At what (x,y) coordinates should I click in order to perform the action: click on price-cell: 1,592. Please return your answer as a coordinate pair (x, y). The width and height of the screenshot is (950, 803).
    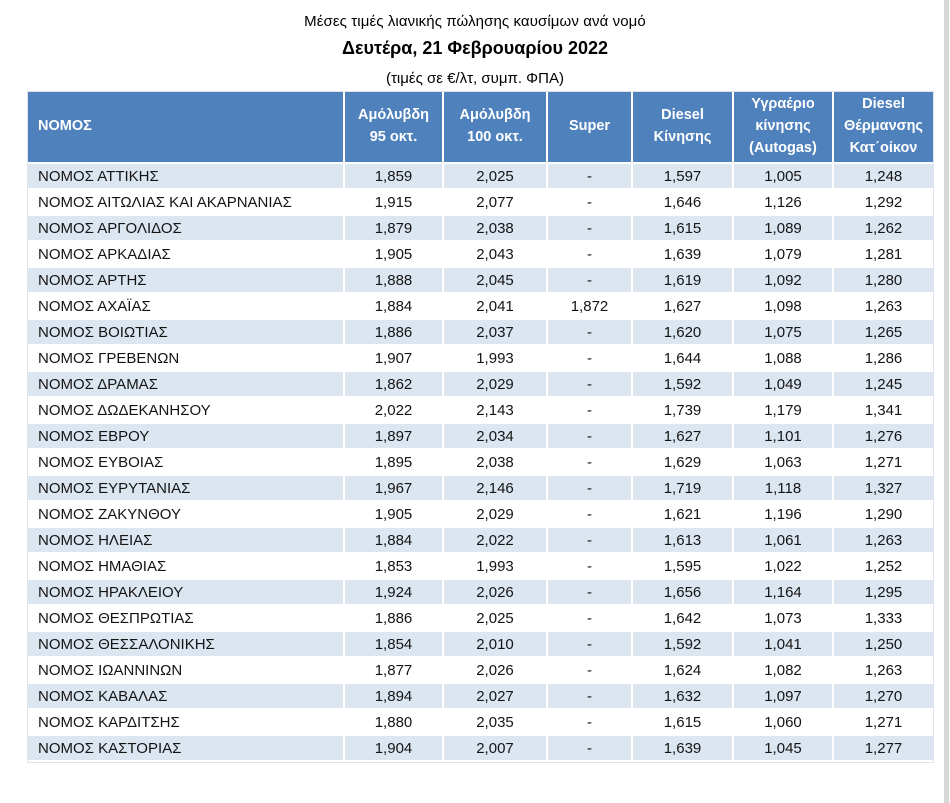
    Looking at the image, I should click on (683, 644).